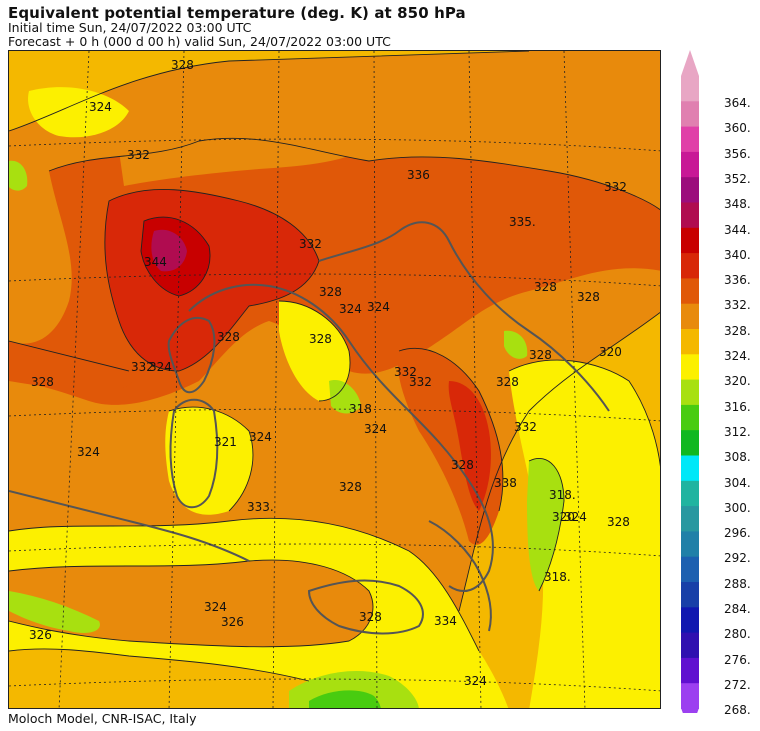  What do you see at coordinates (737, 128) in the screenshot?
I see `legend-level-label: 360.` at bounding box center [737, 128].